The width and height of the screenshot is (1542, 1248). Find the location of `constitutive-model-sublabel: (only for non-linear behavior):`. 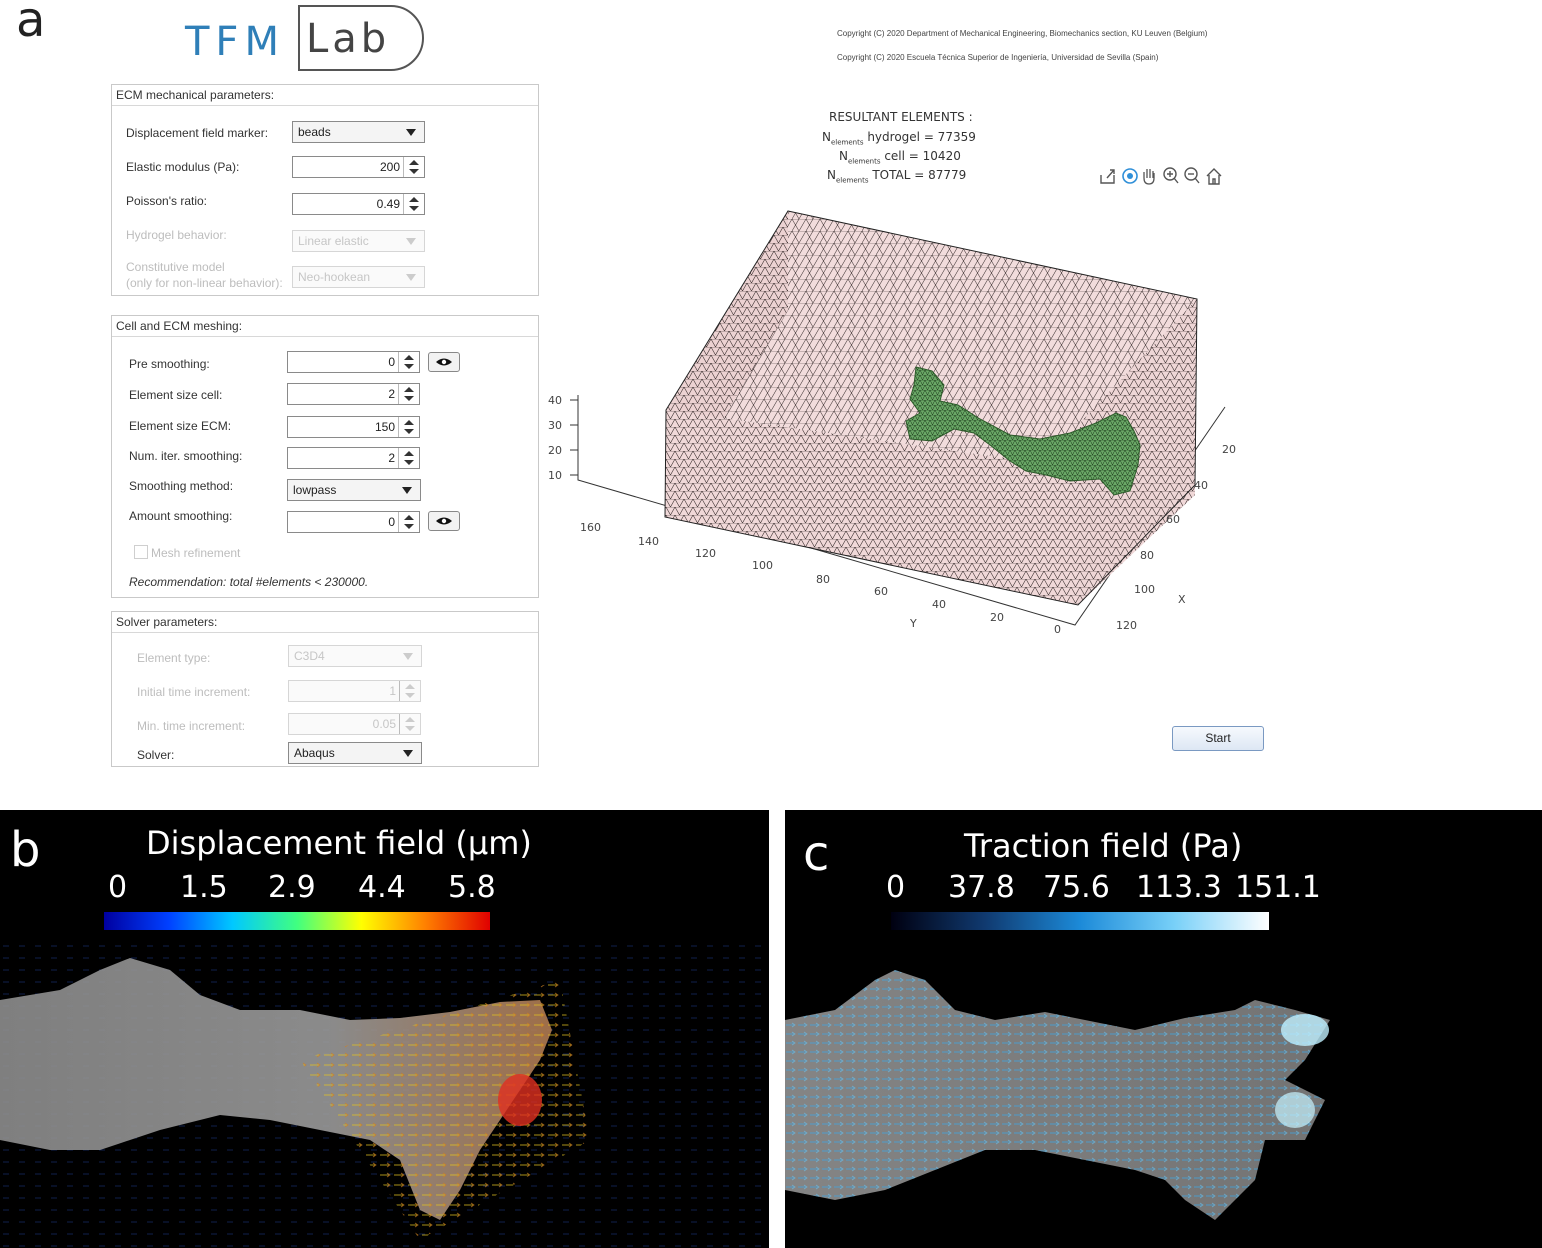

constitutive-model-sublabel: (only for non-linear behavior): is located at coordinates (204, 283).